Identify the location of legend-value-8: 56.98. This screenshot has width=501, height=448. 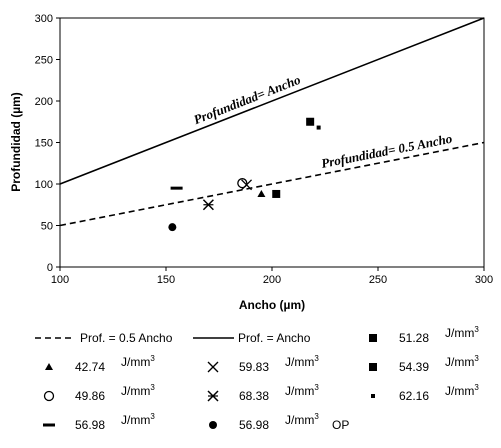
(90, 425).